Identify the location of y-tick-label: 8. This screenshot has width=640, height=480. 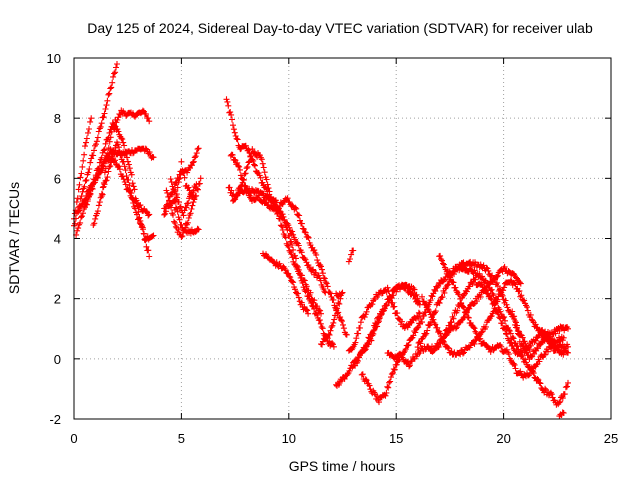
(57, 118).